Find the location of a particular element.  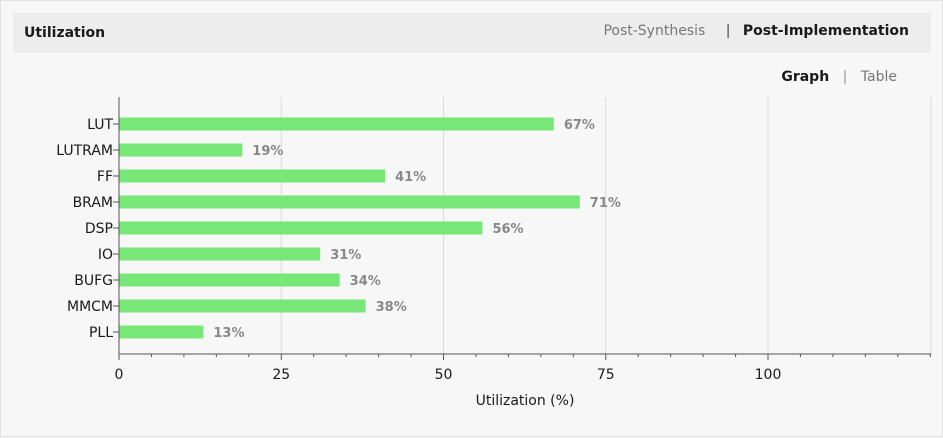

x-tick-label-0: 0 is located at coordinates (119, 375).